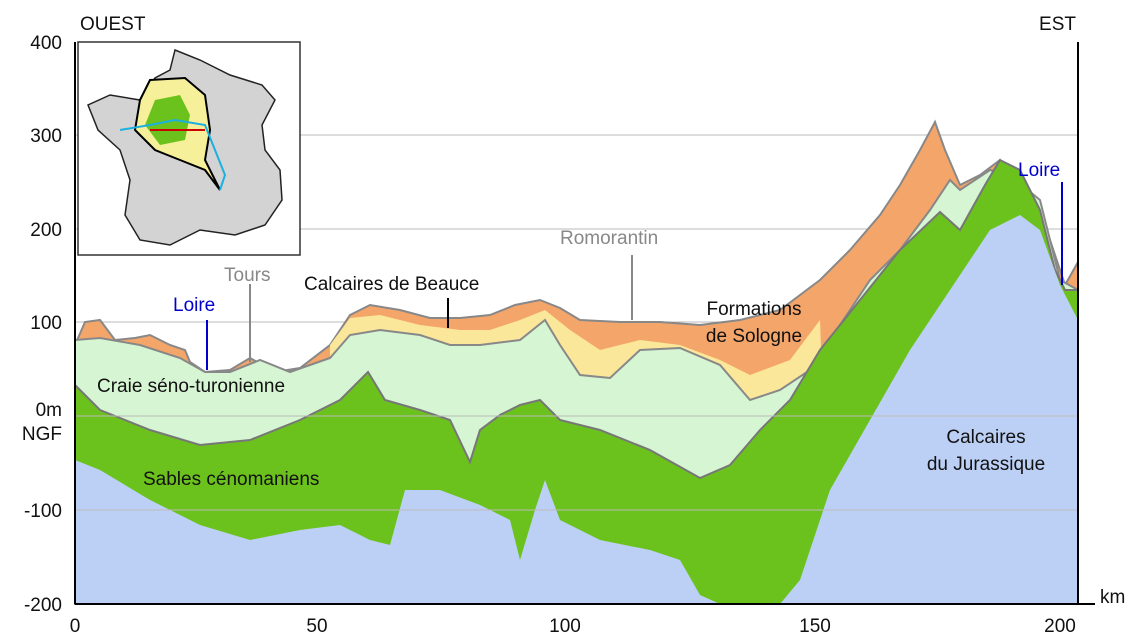  I want to click on layer-label: Calcaires, so click(985, 437).